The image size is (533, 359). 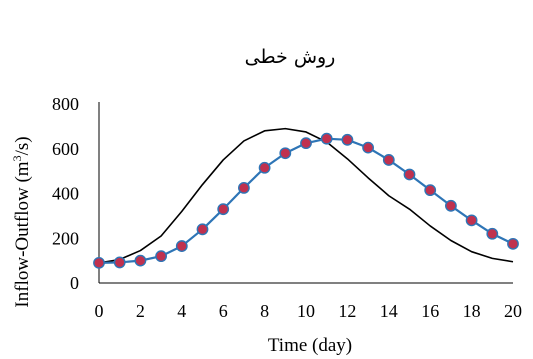 I want to click on x-tick-label: 10, so click(x=306, y=311).